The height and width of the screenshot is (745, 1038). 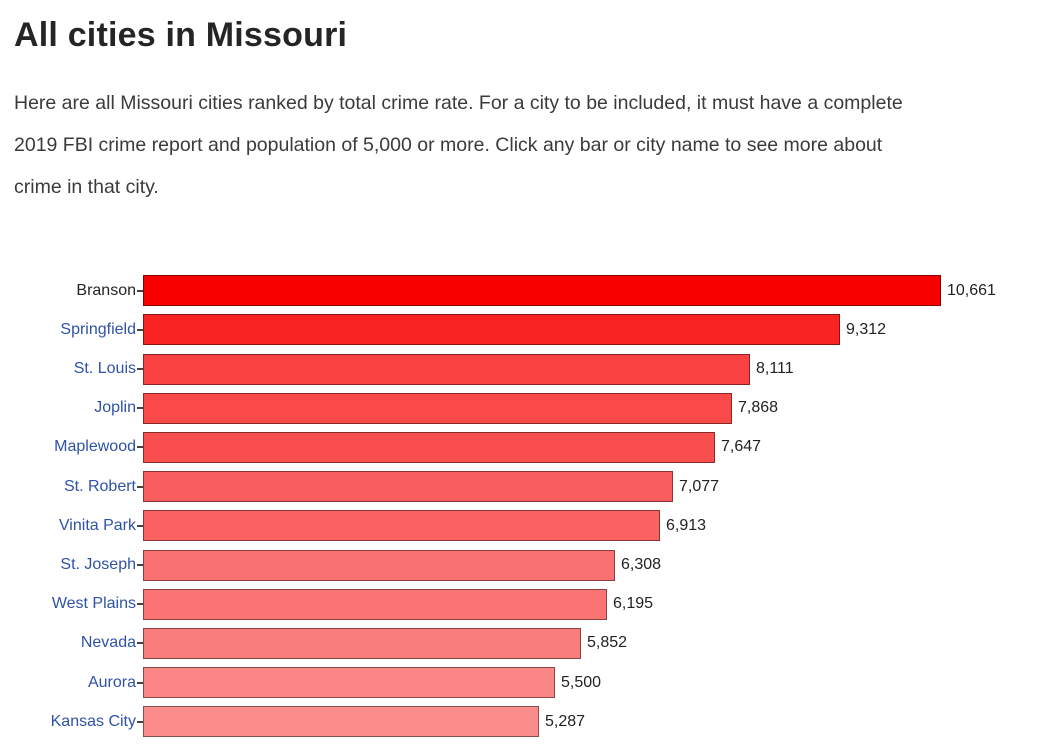 I want to click on city-label: St. Robert, so click(x=99, y=486).